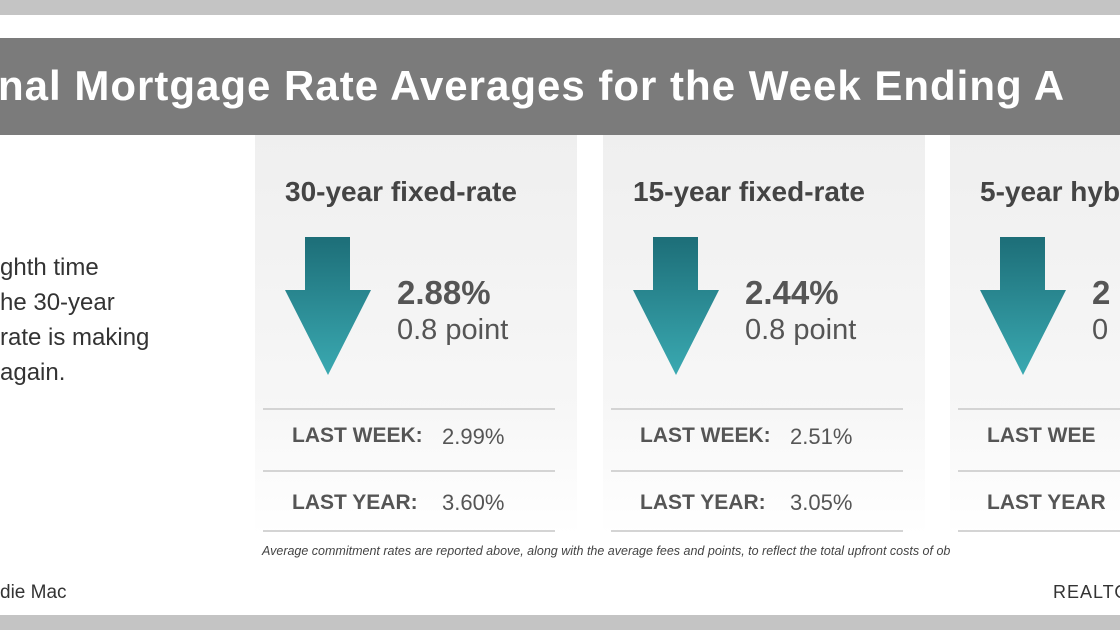  I want to click on intro-line: again., so click(33, 372).